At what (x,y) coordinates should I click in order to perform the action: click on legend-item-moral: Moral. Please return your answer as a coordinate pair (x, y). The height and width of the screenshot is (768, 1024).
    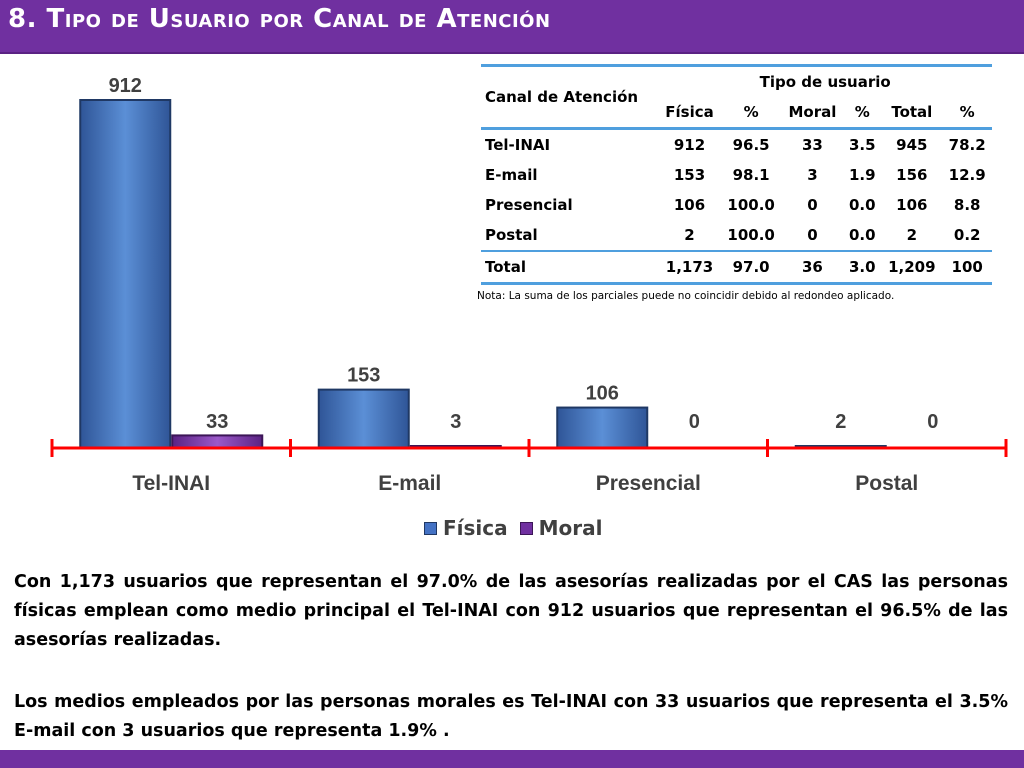
    Looking at the image, I should click on (561, 528).